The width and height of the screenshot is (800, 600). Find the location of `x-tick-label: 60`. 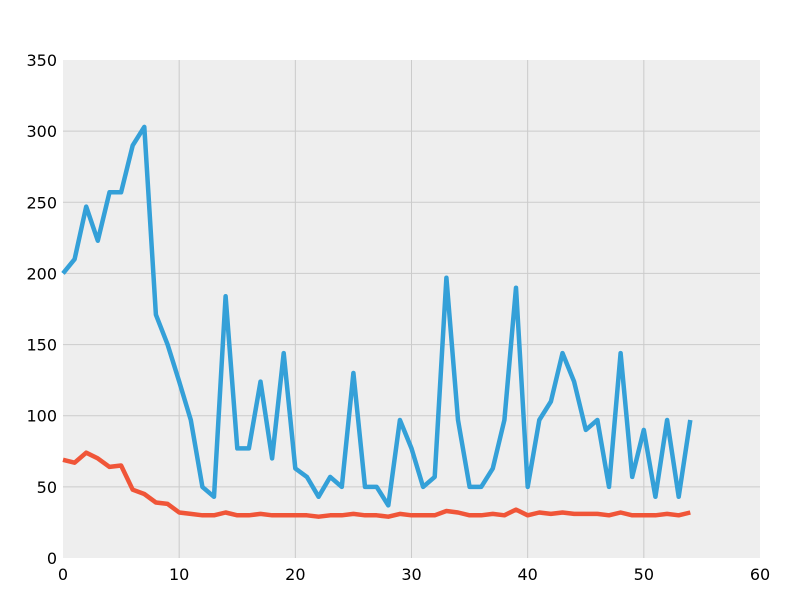

x-tick-label: 60 is located at coordinates (760, 574).